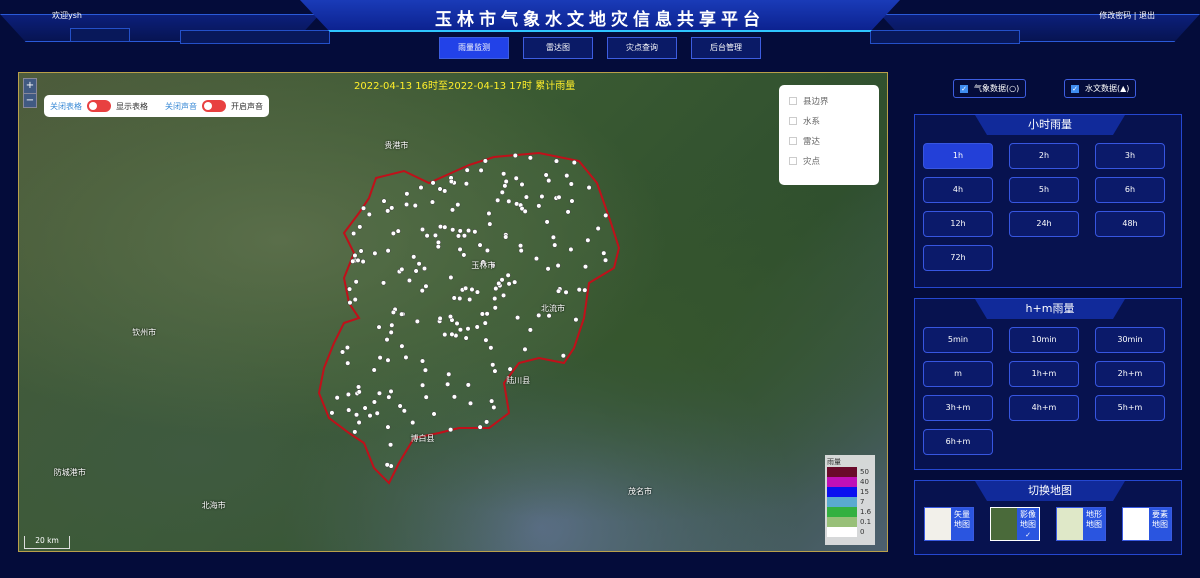  Describe the element at coordinates (958, 374) in the screenshot. I see `hm-button: m` at that location.